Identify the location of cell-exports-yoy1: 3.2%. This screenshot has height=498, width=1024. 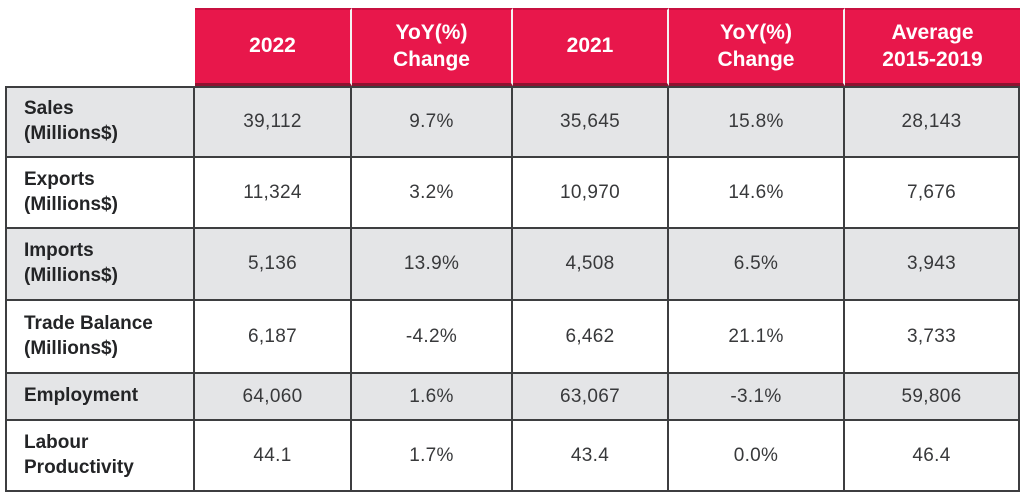
(432, 193).